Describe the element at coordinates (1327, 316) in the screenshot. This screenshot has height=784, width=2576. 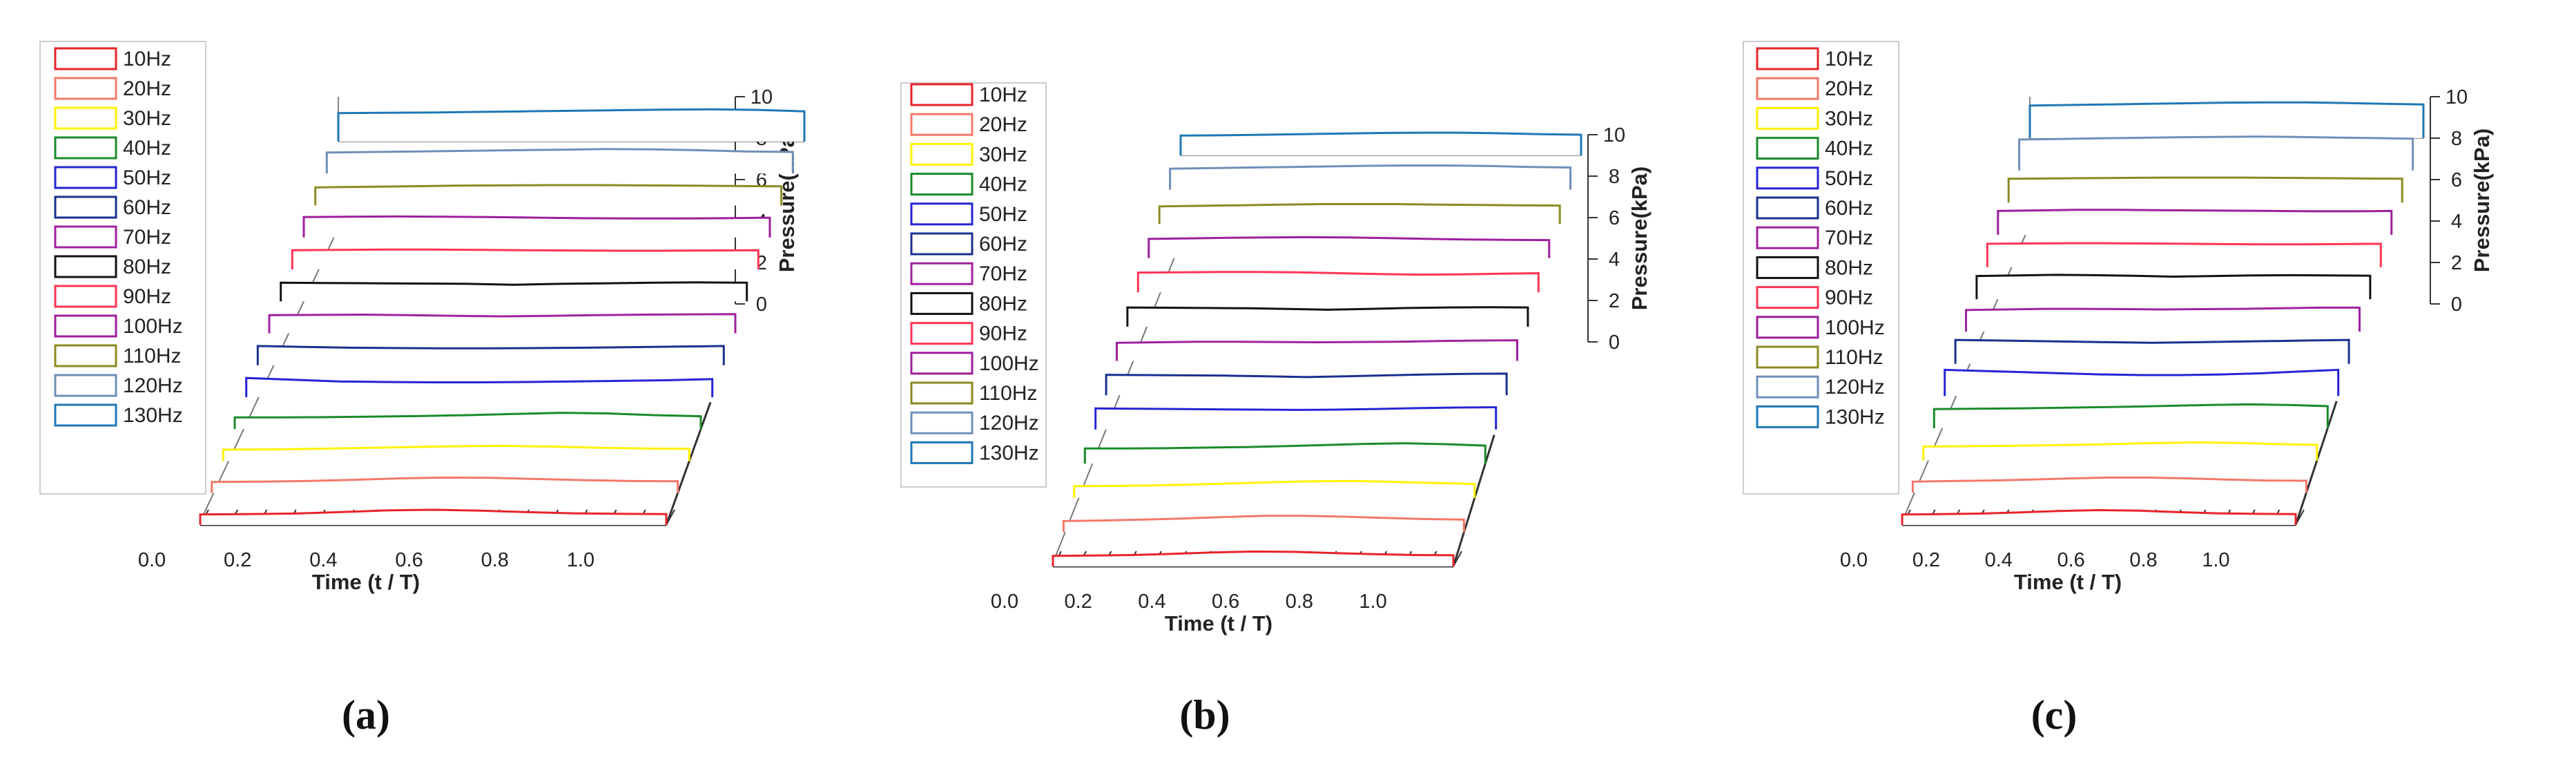
I see `series-line-80Hz` at that location.